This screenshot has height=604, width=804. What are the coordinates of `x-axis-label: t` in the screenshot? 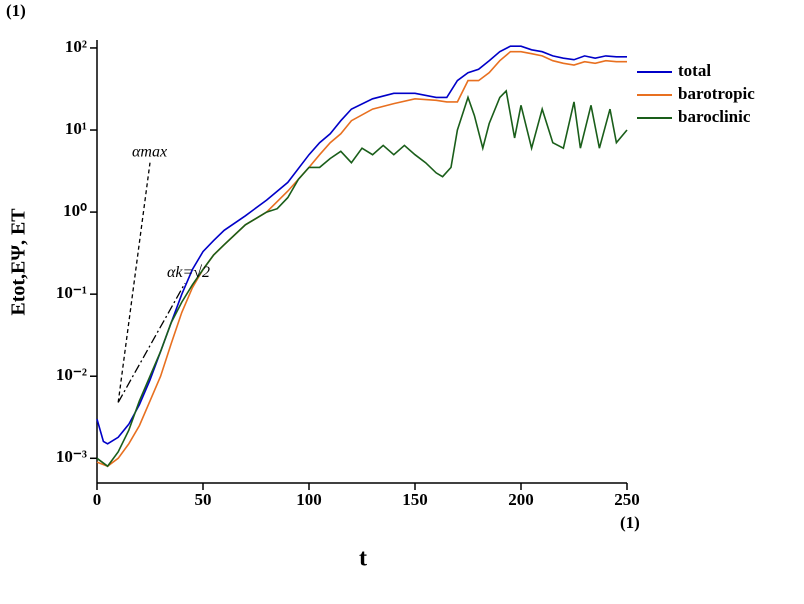 It's located at (363, 559).